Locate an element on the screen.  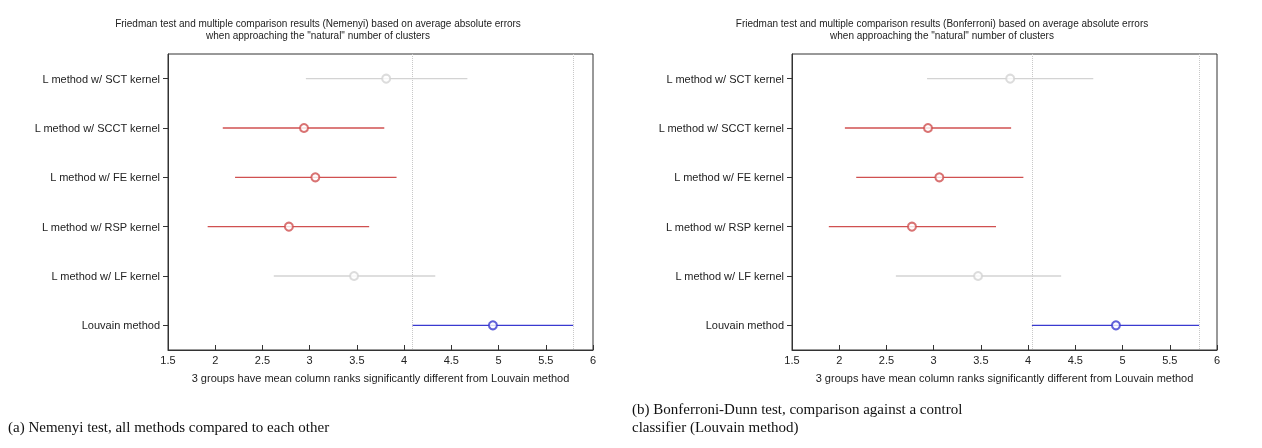
chart-title: Friedman test and multiple comparison results (Nemenyi) based on average absolute errors when approaching the "natural" number of clusters is located at coordinates (318, 29).